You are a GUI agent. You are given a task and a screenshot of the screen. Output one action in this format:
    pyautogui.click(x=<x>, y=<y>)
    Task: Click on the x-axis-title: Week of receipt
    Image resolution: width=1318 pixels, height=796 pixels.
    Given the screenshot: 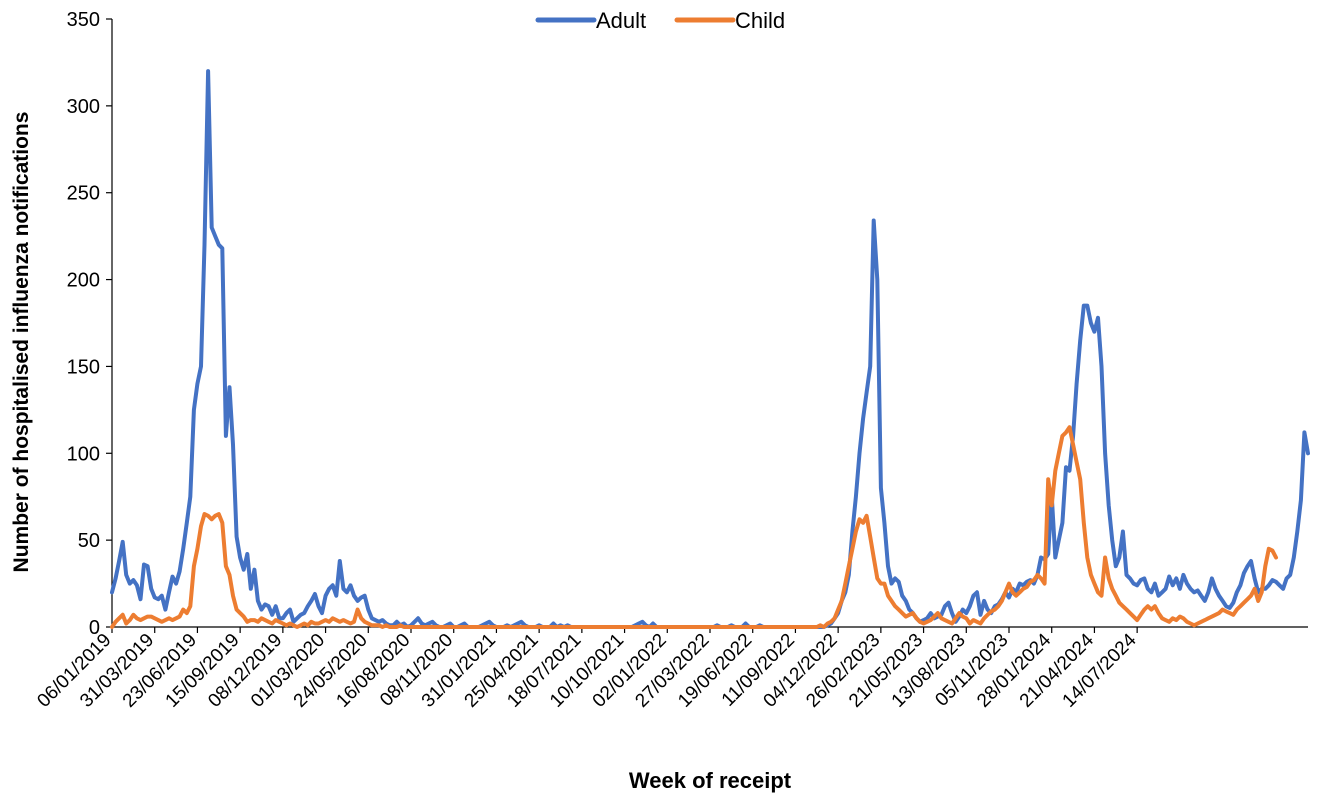 What is the action you would take?
    pyautogui.click(x=710, y=780)
    